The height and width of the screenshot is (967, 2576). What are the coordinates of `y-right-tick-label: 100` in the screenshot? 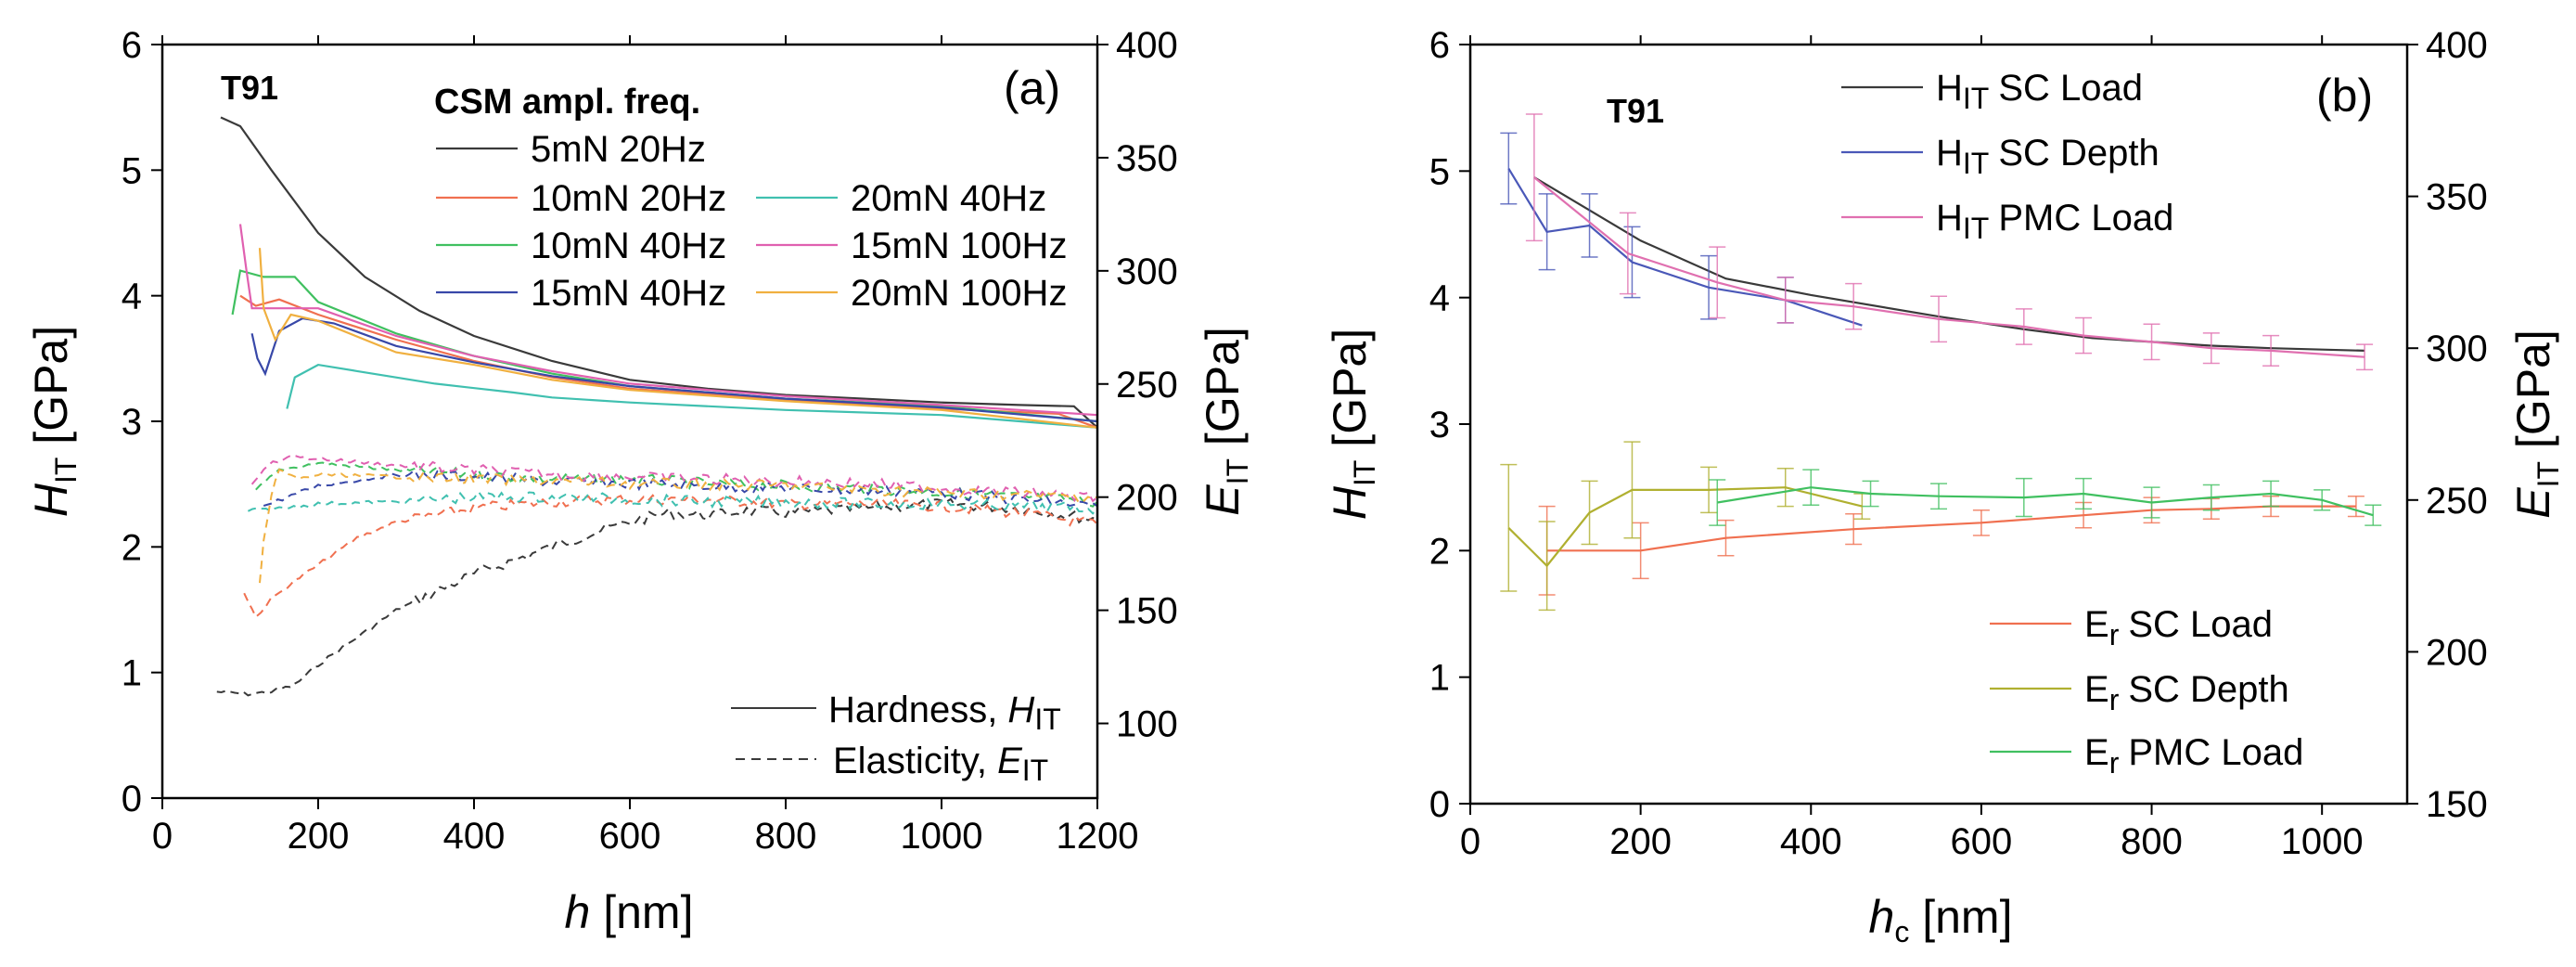 It's located at (1147, 725).